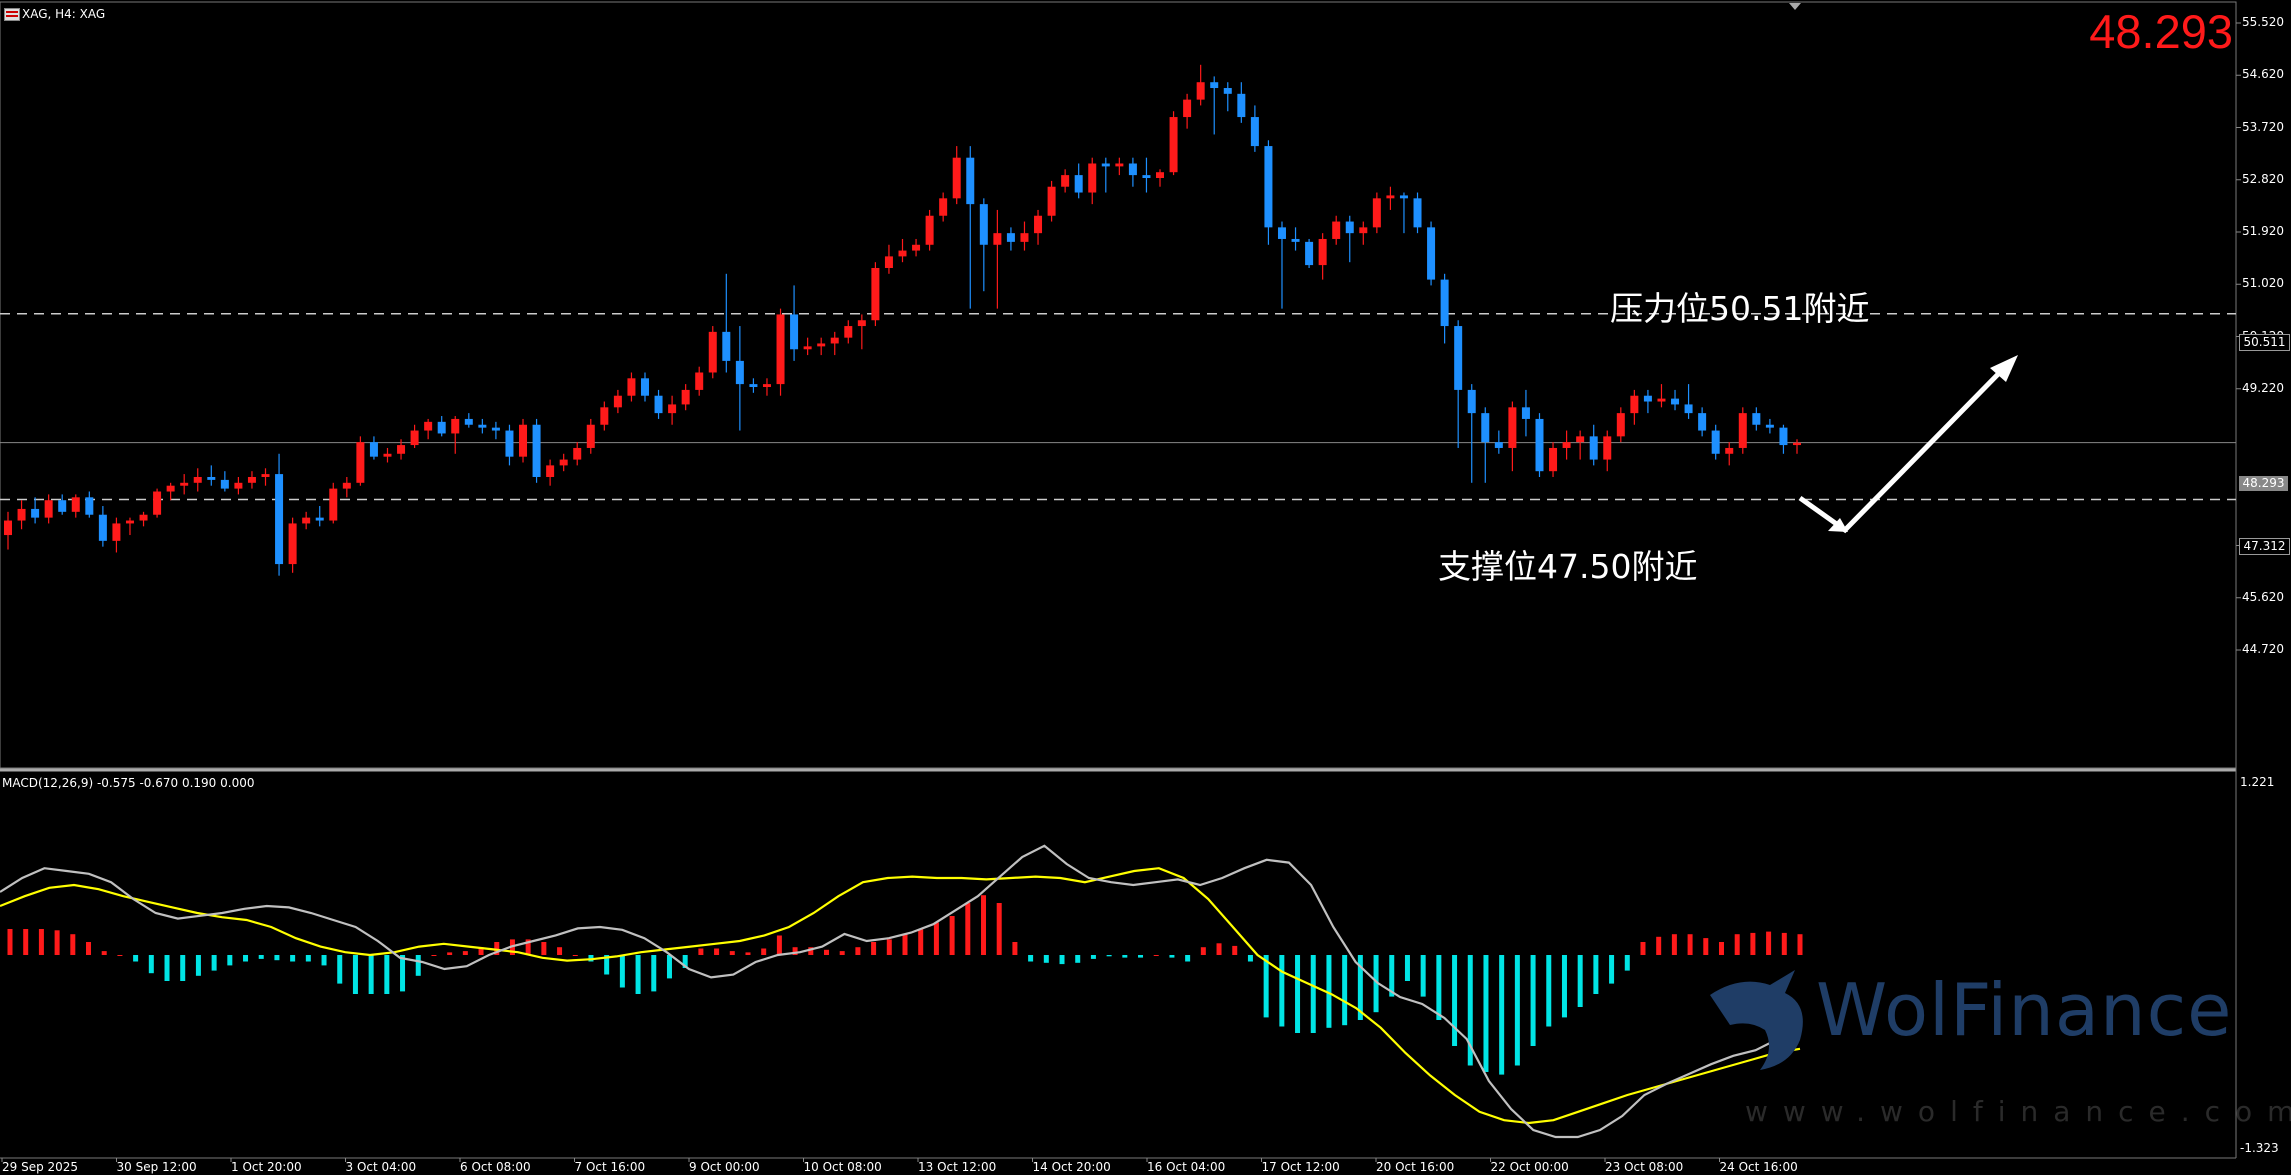  Describe the element at coordinates (2259, 1148) in the screenshot. I see `macd-axis-bottom: -1.323` at that location.